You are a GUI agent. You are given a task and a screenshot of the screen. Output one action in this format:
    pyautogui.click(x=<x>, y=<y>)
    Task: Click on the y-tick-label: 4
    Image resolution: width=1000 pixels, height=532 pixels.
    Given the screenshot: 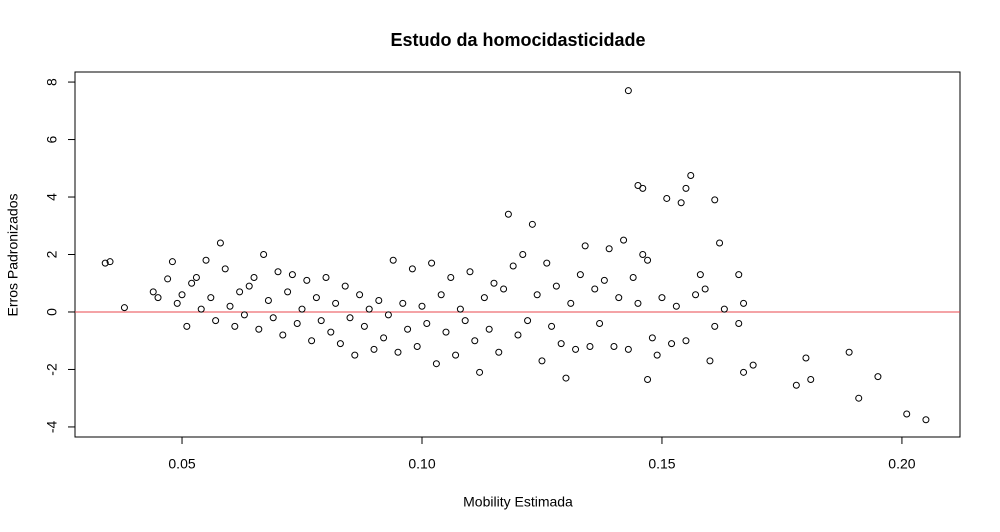 What is the action you would take?
    pyautogui.click(x=52, y=197)
    